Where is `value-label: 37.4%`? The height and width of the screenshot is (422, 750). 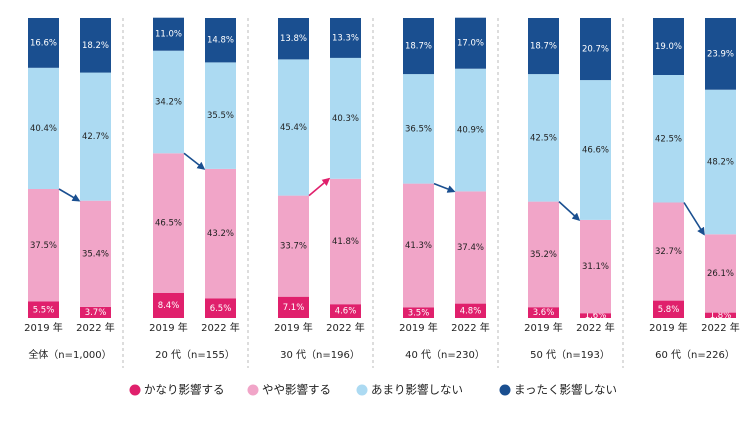
value-label: 37.4% is located at coordinates (470, 248).